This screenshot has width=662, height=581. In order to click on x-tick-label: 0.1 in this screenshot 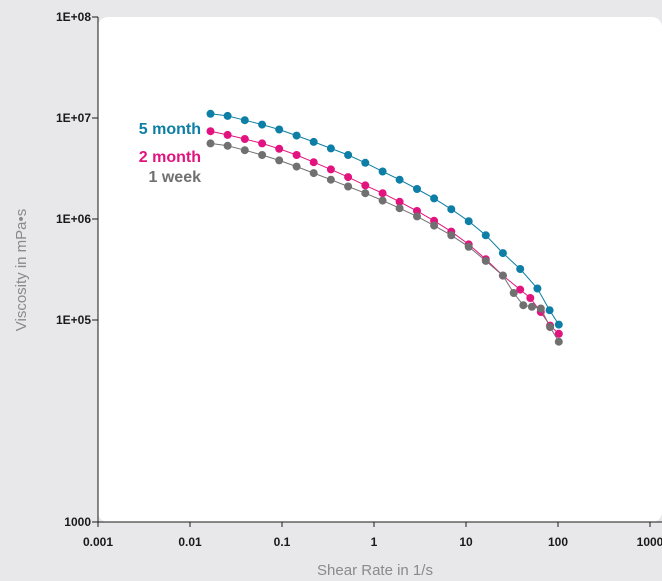, I will do `click(282, 542)`.